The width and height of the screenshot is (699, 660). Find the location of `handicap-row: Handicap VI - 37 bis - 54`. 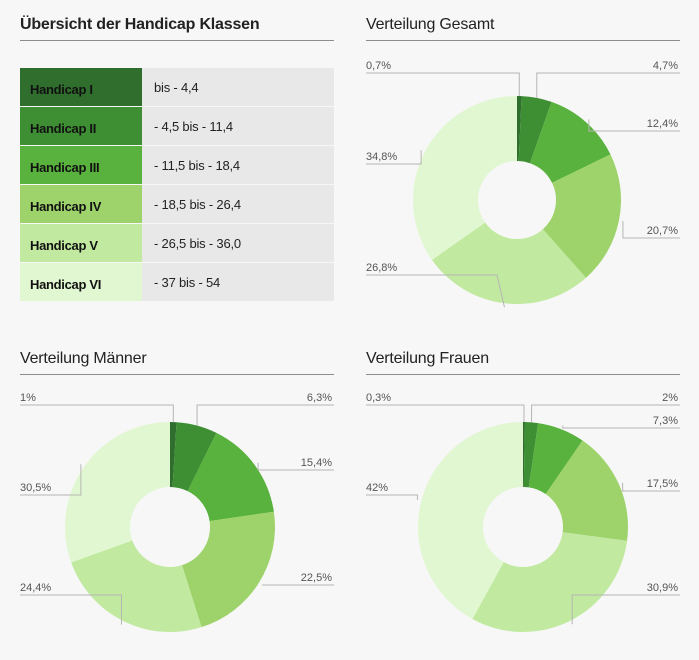

handicap-row: Handicap VI - 37 bis - 54 is located at coordinates (177, 282).